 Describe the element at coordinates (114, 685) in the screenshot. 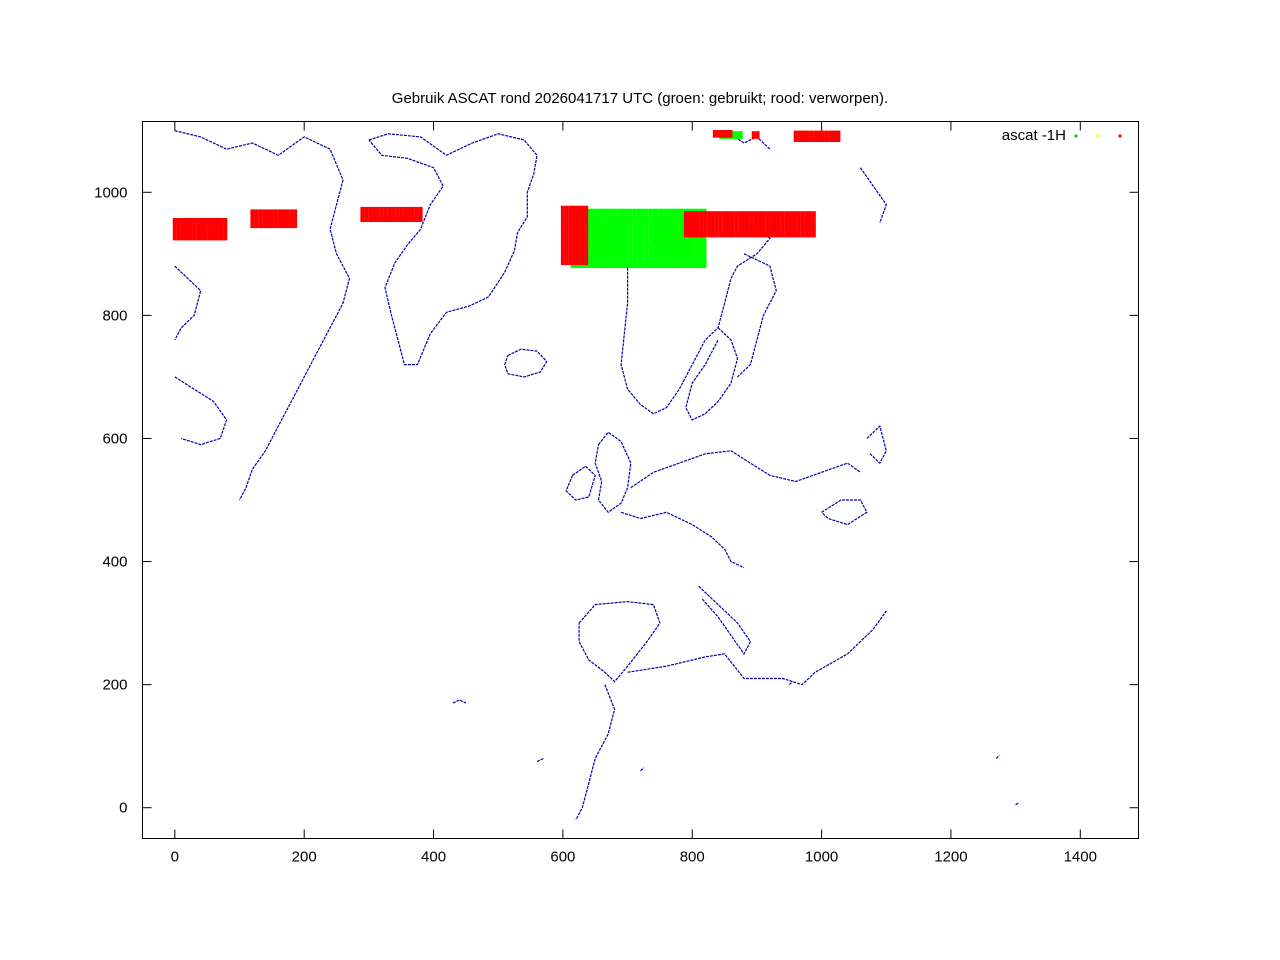

I see `y-tick-label: 200` at that location.